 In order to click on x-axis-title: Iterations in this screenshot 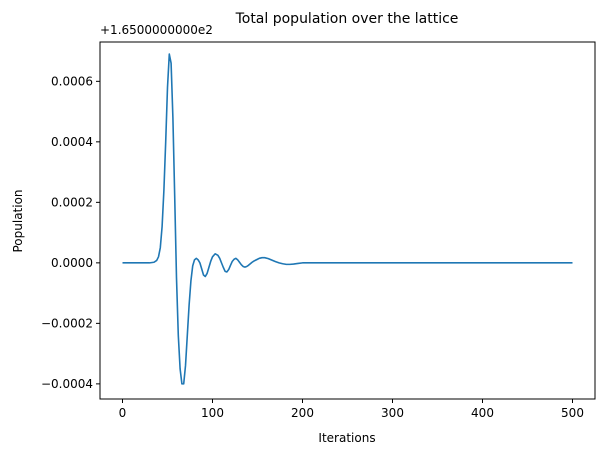, I will do `click(346, 438)`.